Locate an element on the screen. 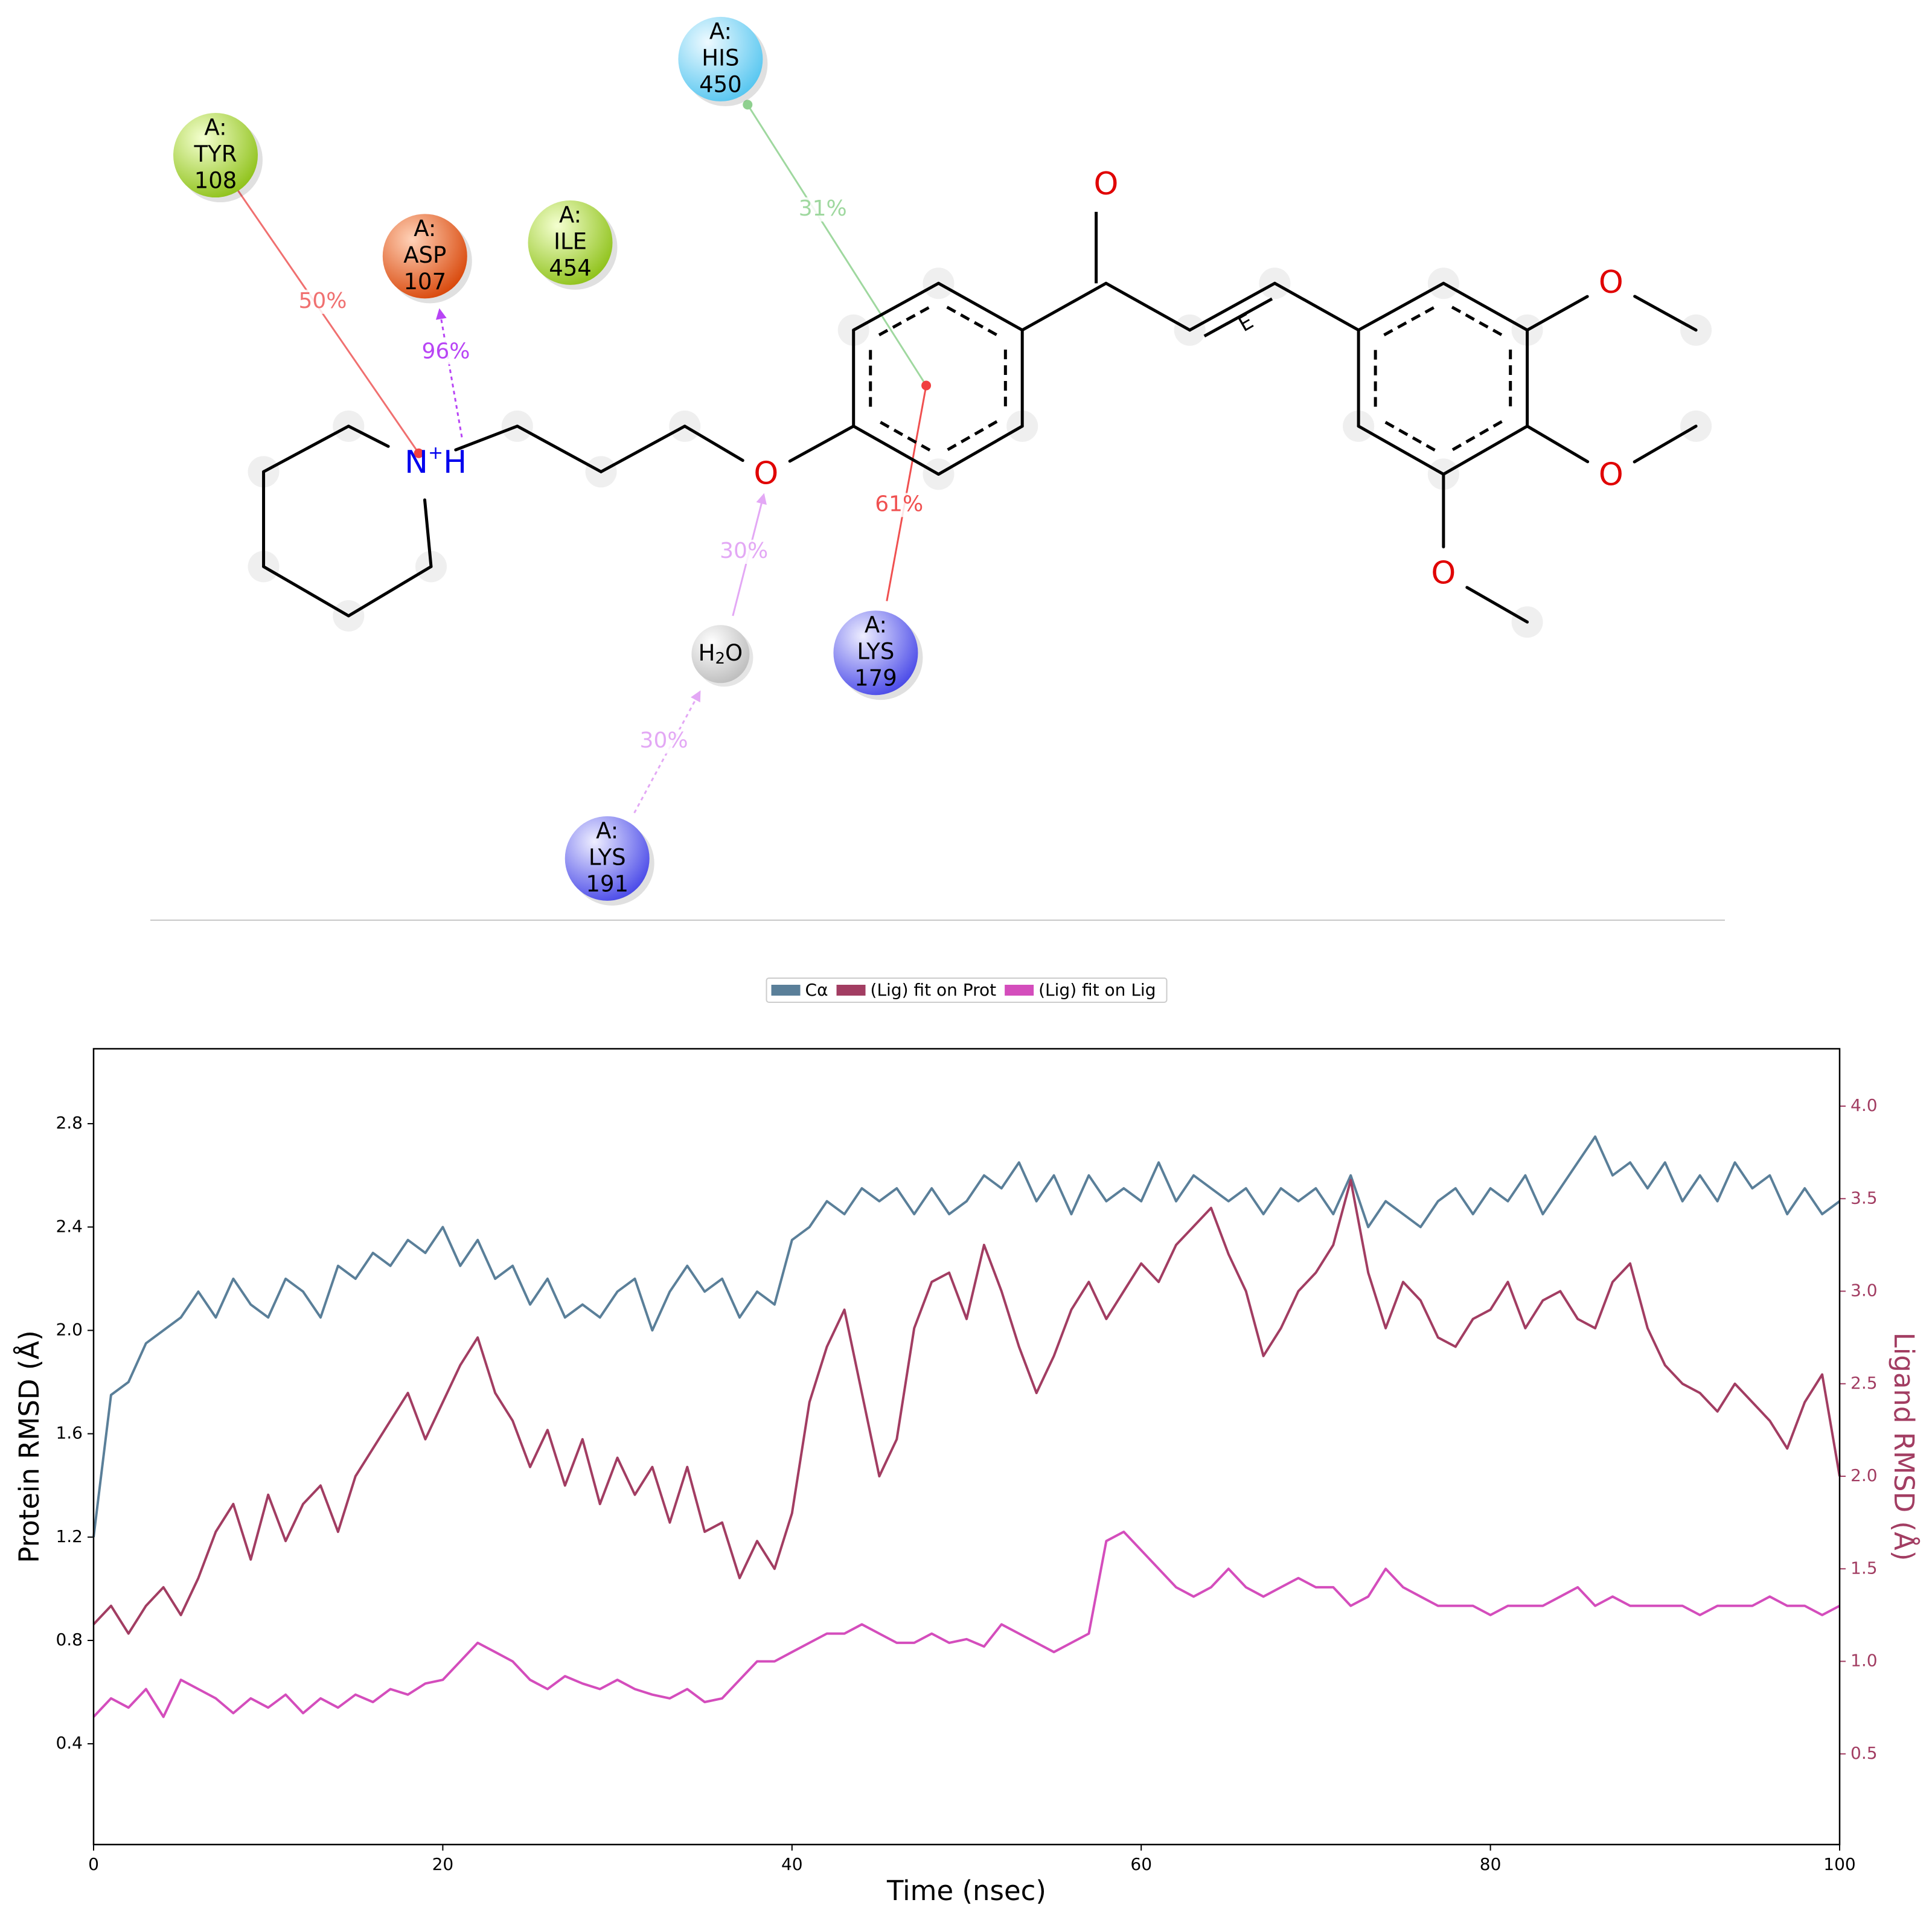  x-tick-label: 60 is located at coordinates (1141, 1864).